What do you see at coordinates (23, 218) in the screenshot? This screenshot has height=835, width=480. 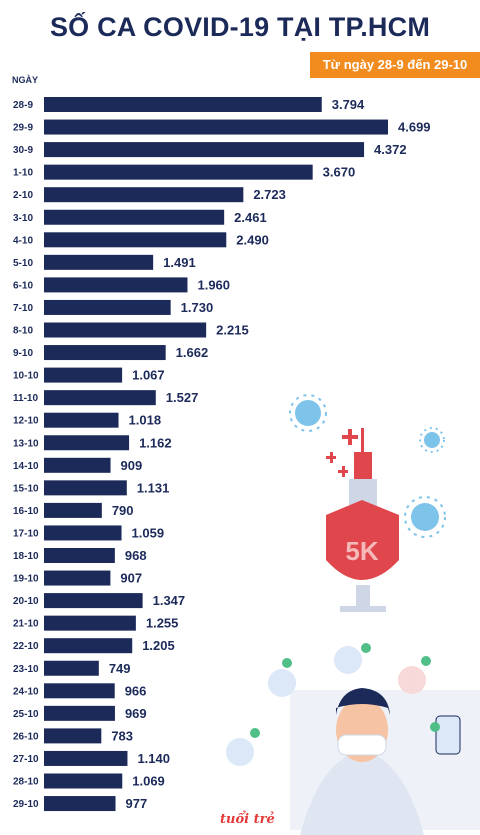 I see `category-label: 3-10` at bounding box center [23, 218].